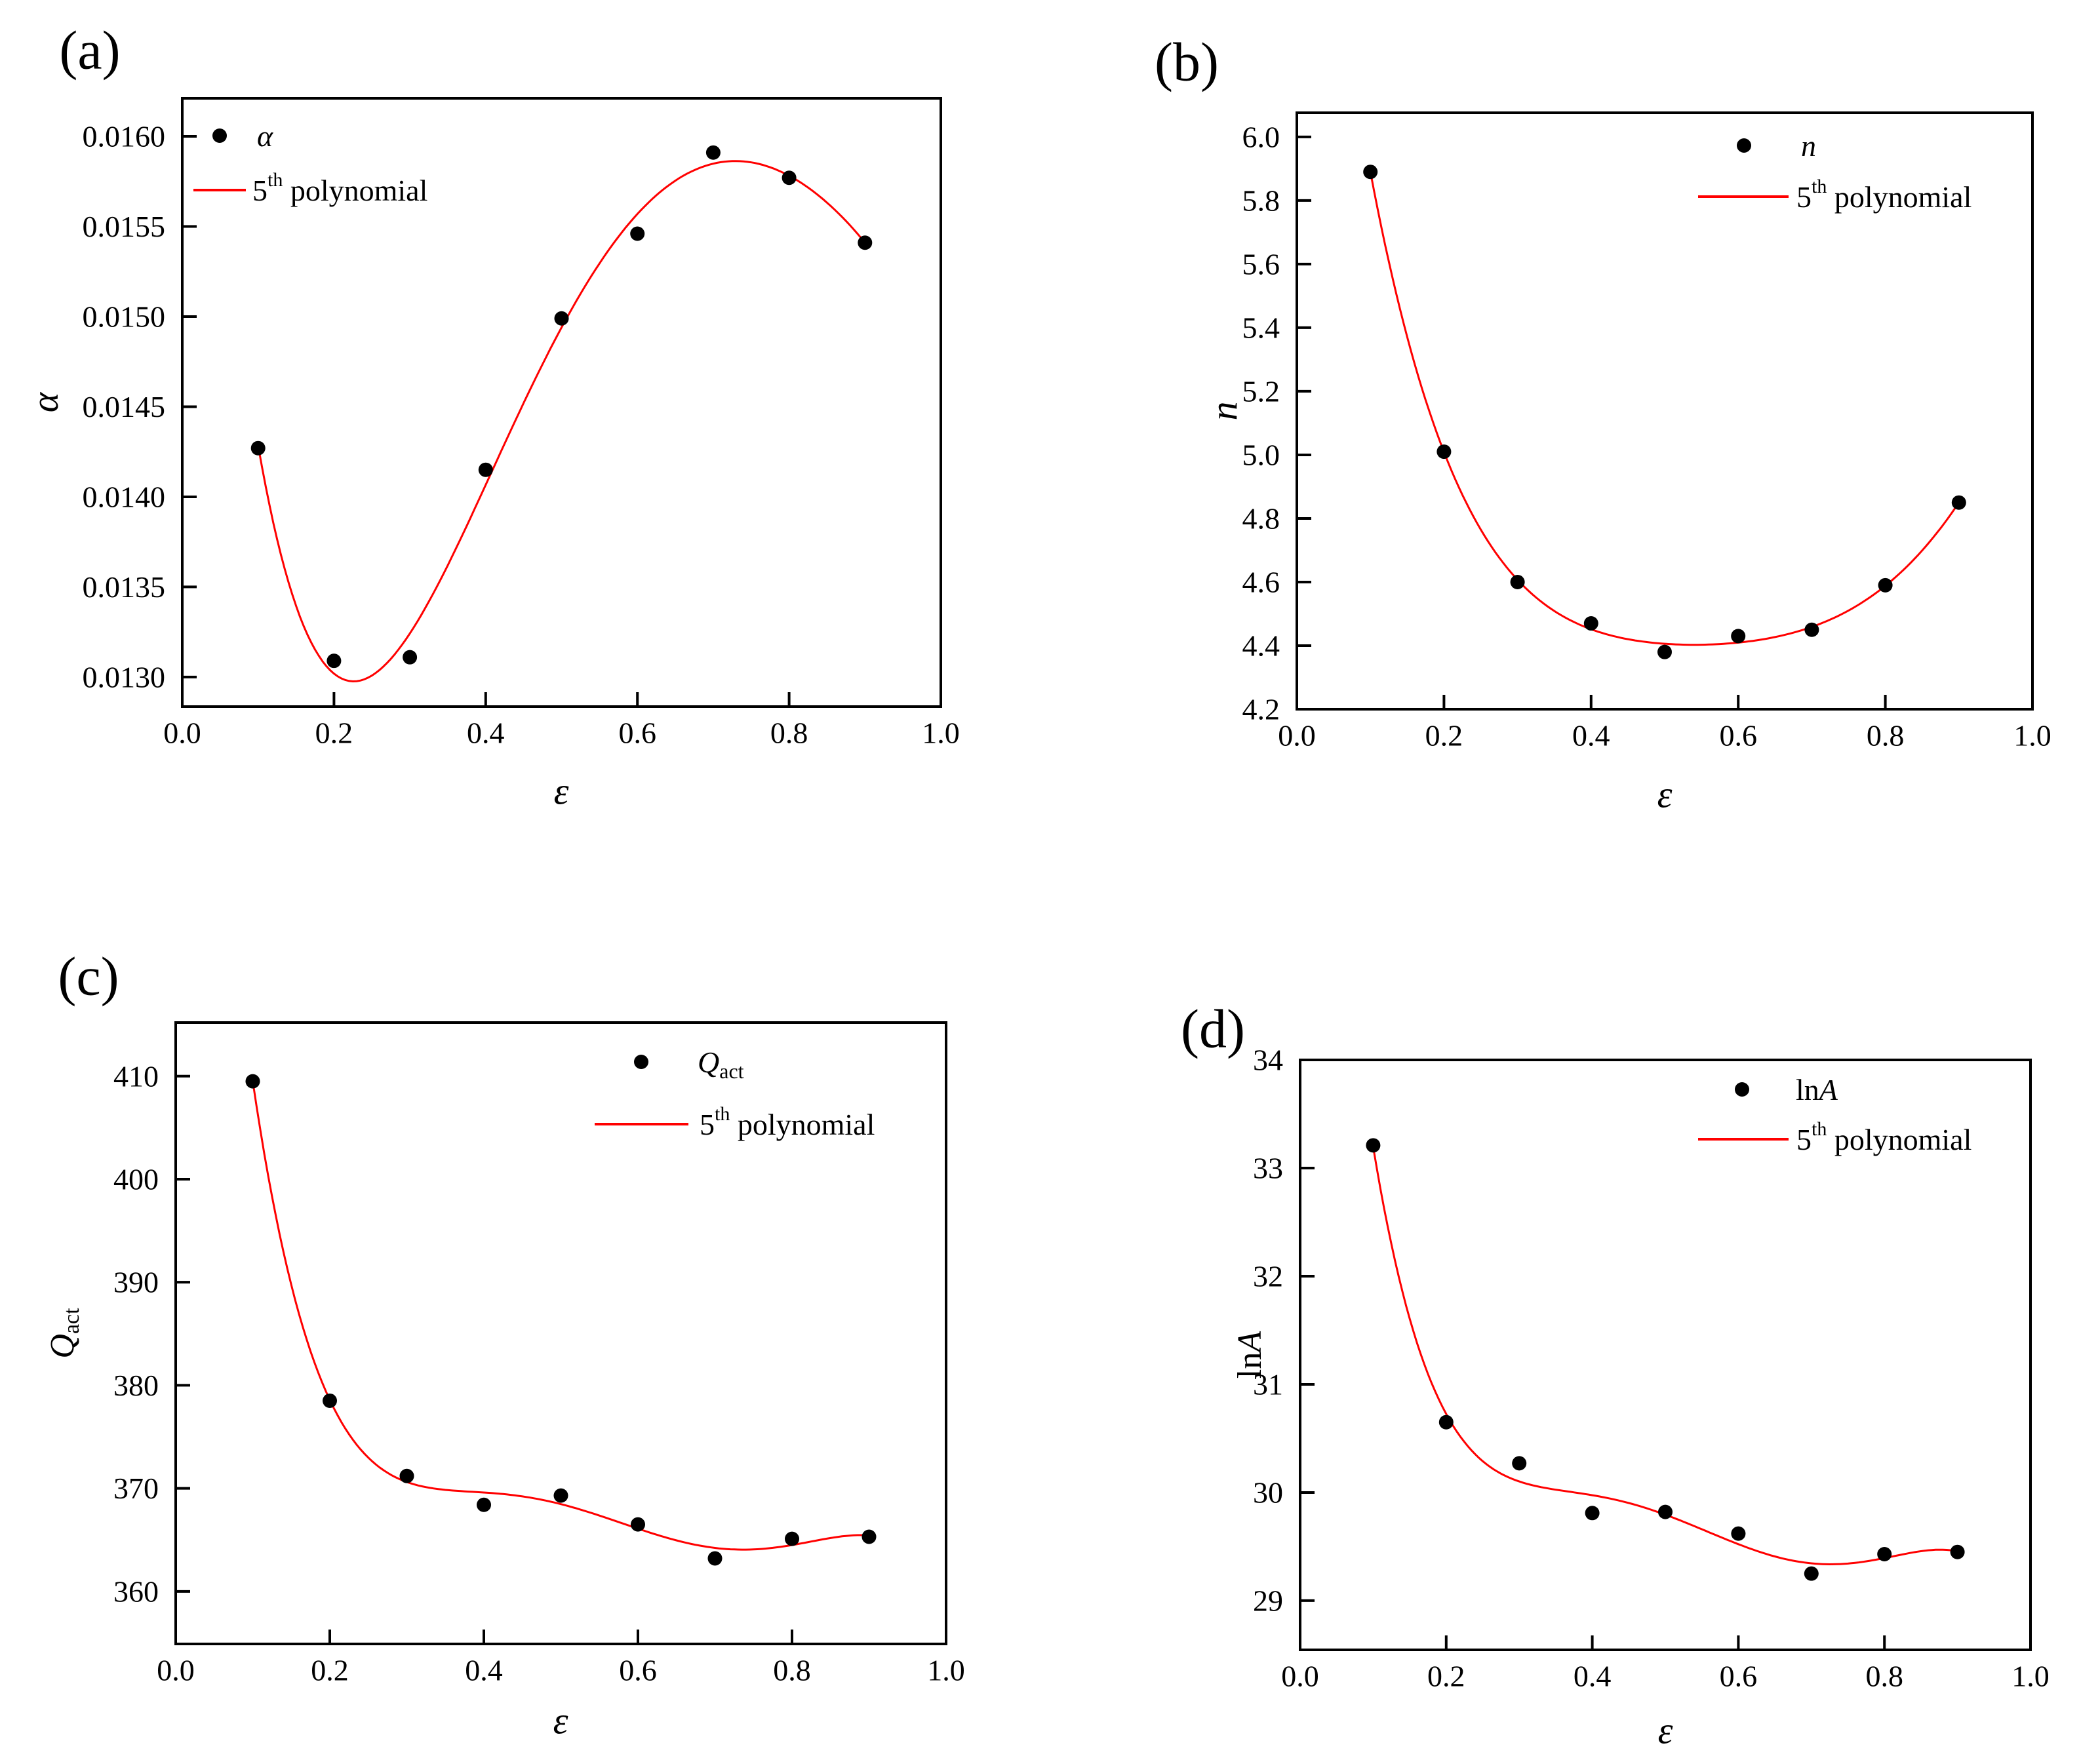 The width and height of the screenshot is (2100, 1758). Describe the element at coordinates (1665, 794) in the screenshot. I see `x-axis-label-b: ε` at that location.